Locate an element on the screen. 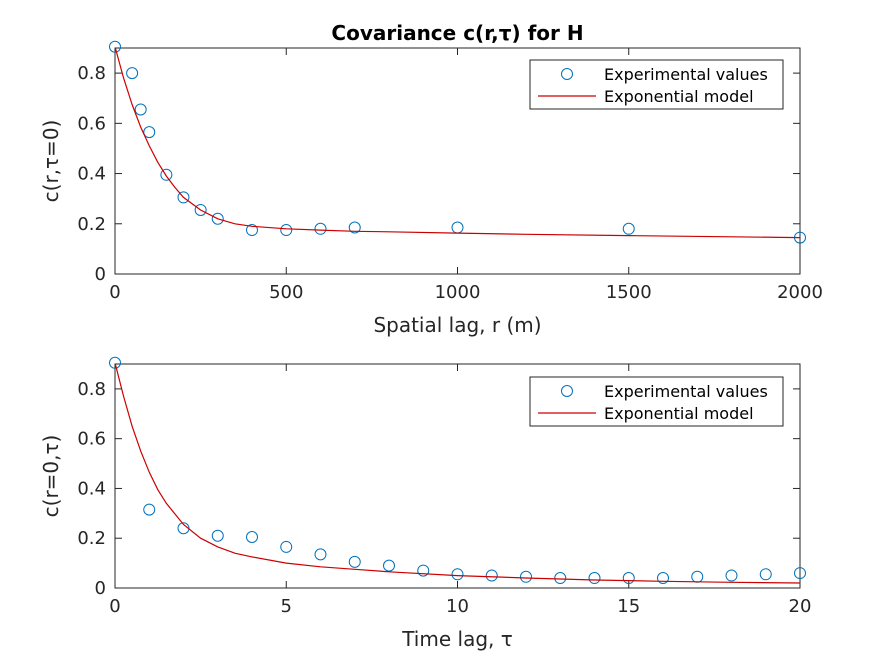 The height and width of the screenshot is (663, 884). x-tick-label: 5 is located at coordinates (286, 606).